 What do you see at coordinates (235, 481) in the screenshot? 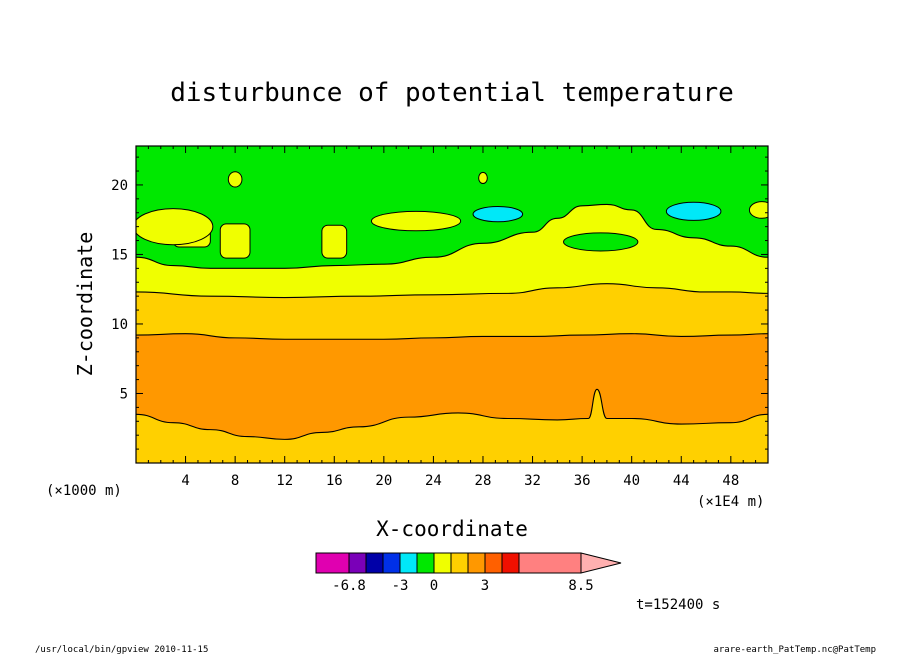
I see `x-tick-label: 8` at bounding box center [235, 481].